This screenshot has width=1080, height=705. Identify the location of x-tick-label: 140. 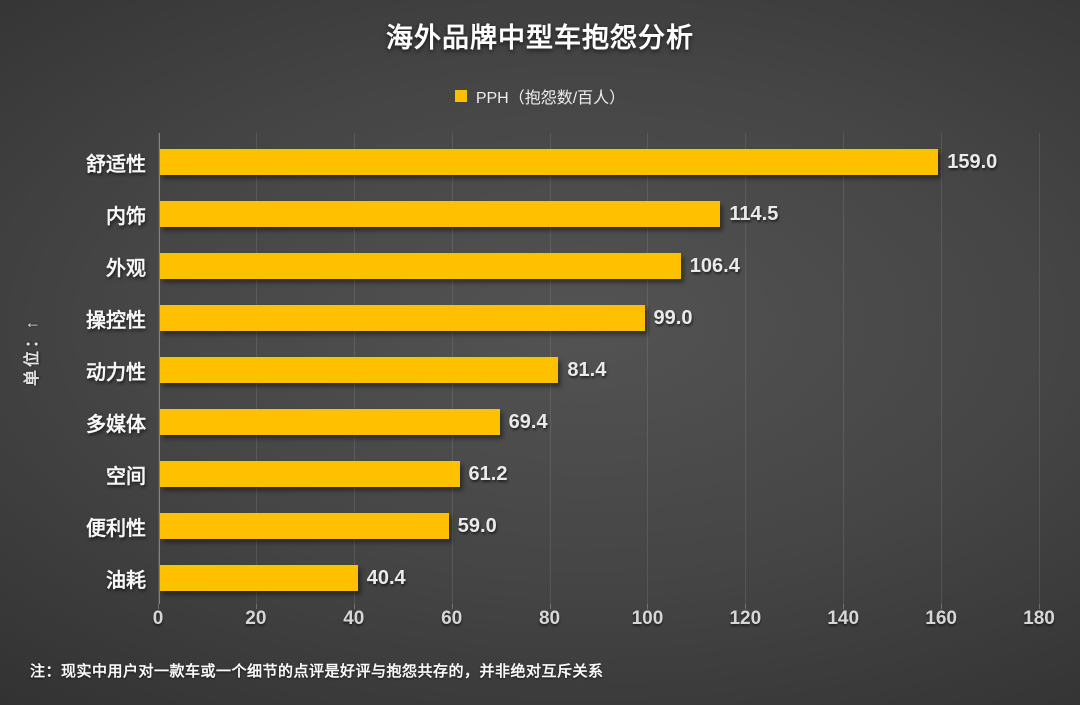
(843, 618).